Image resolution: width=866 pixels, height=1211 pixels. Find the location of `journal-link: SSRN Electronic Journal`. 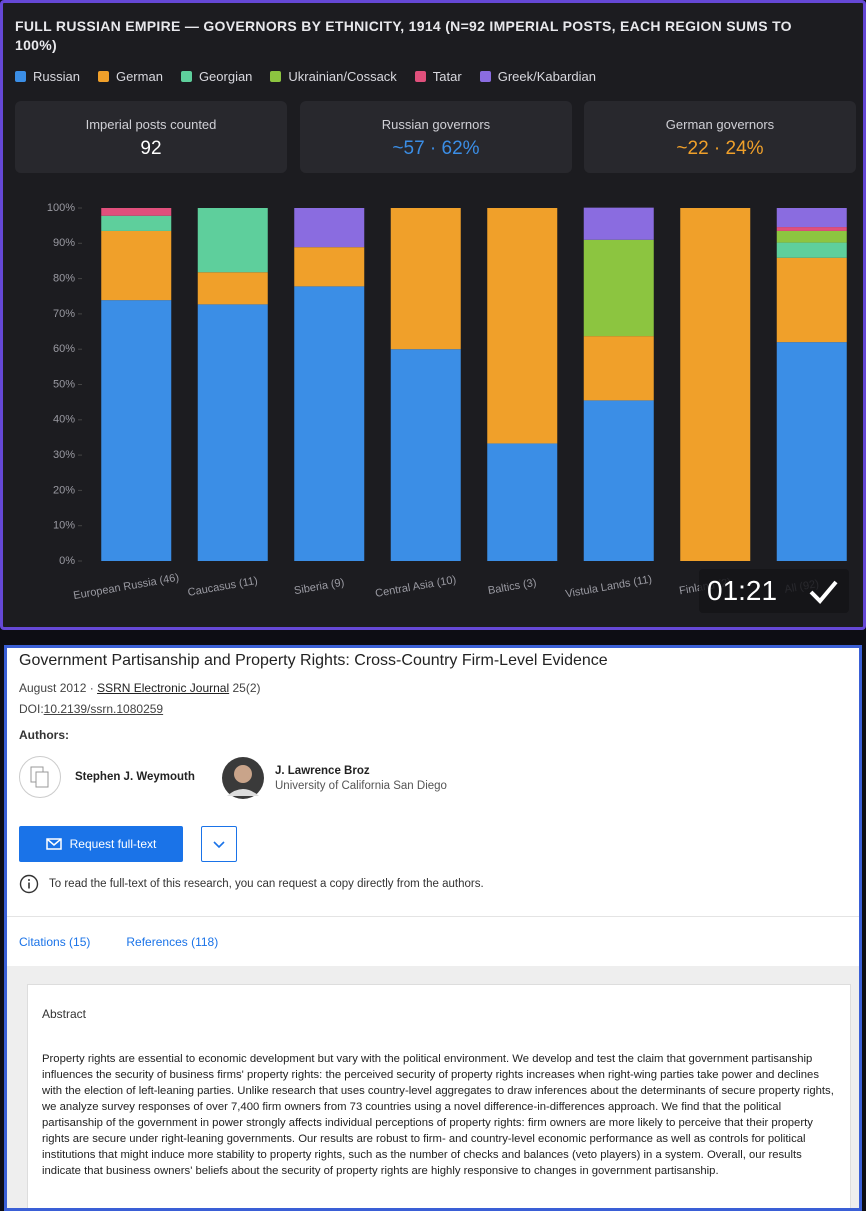

journal-link: SSRN Electronic Journal is located at coordinates (163, 688).